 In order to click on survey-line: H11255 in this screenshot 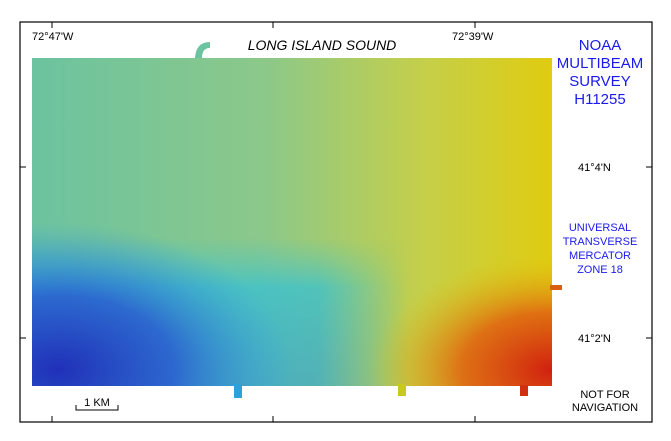, I will do `click(599, 99)`.